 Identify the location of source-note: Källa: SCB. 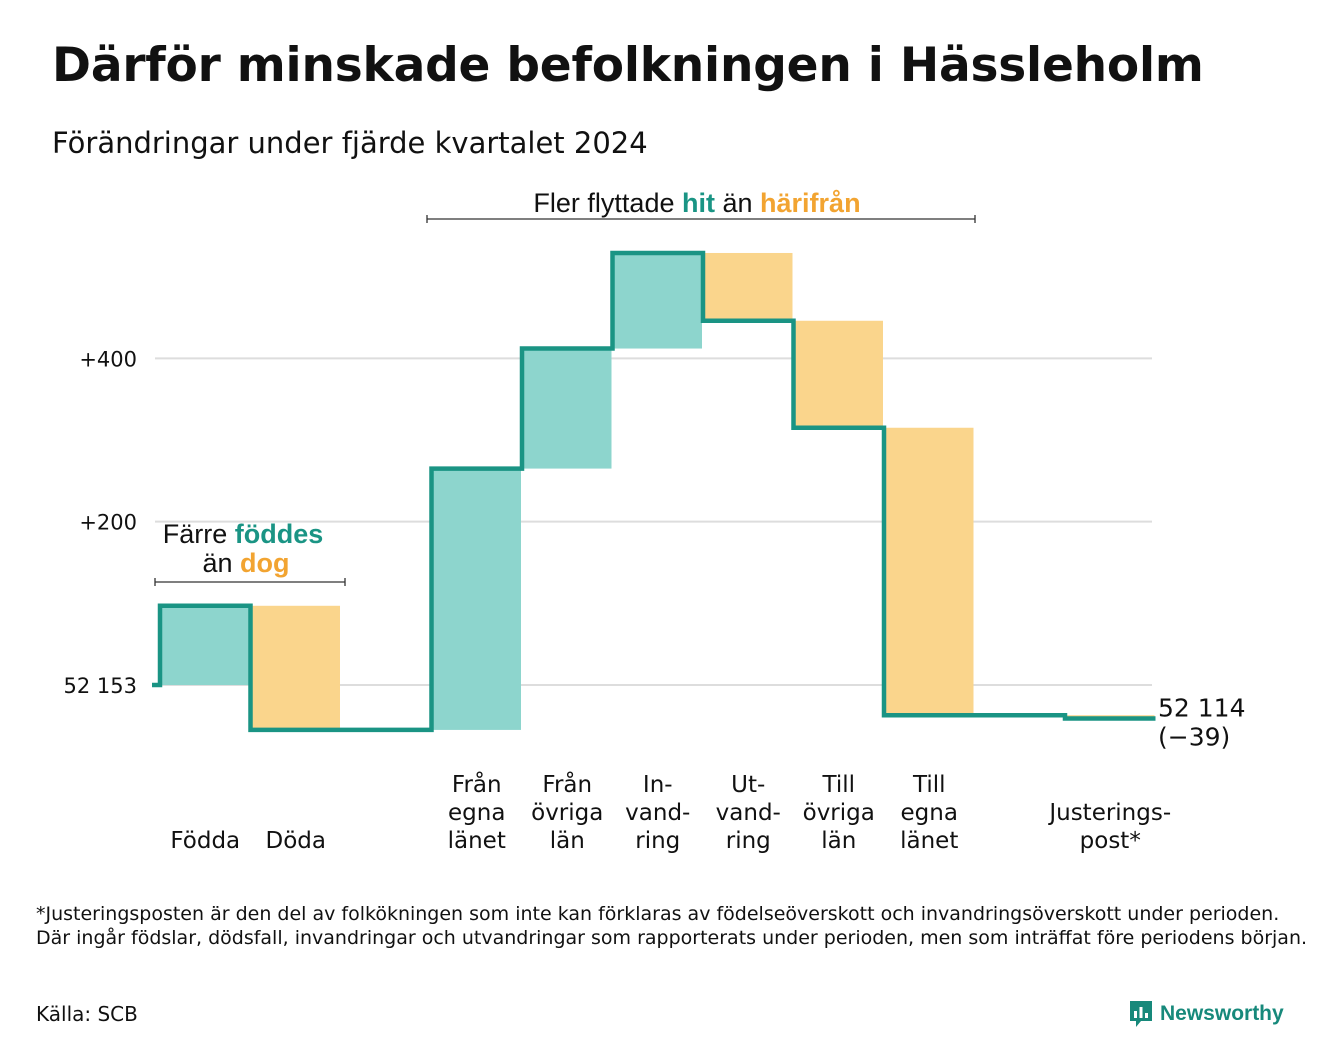
(87, 1014).